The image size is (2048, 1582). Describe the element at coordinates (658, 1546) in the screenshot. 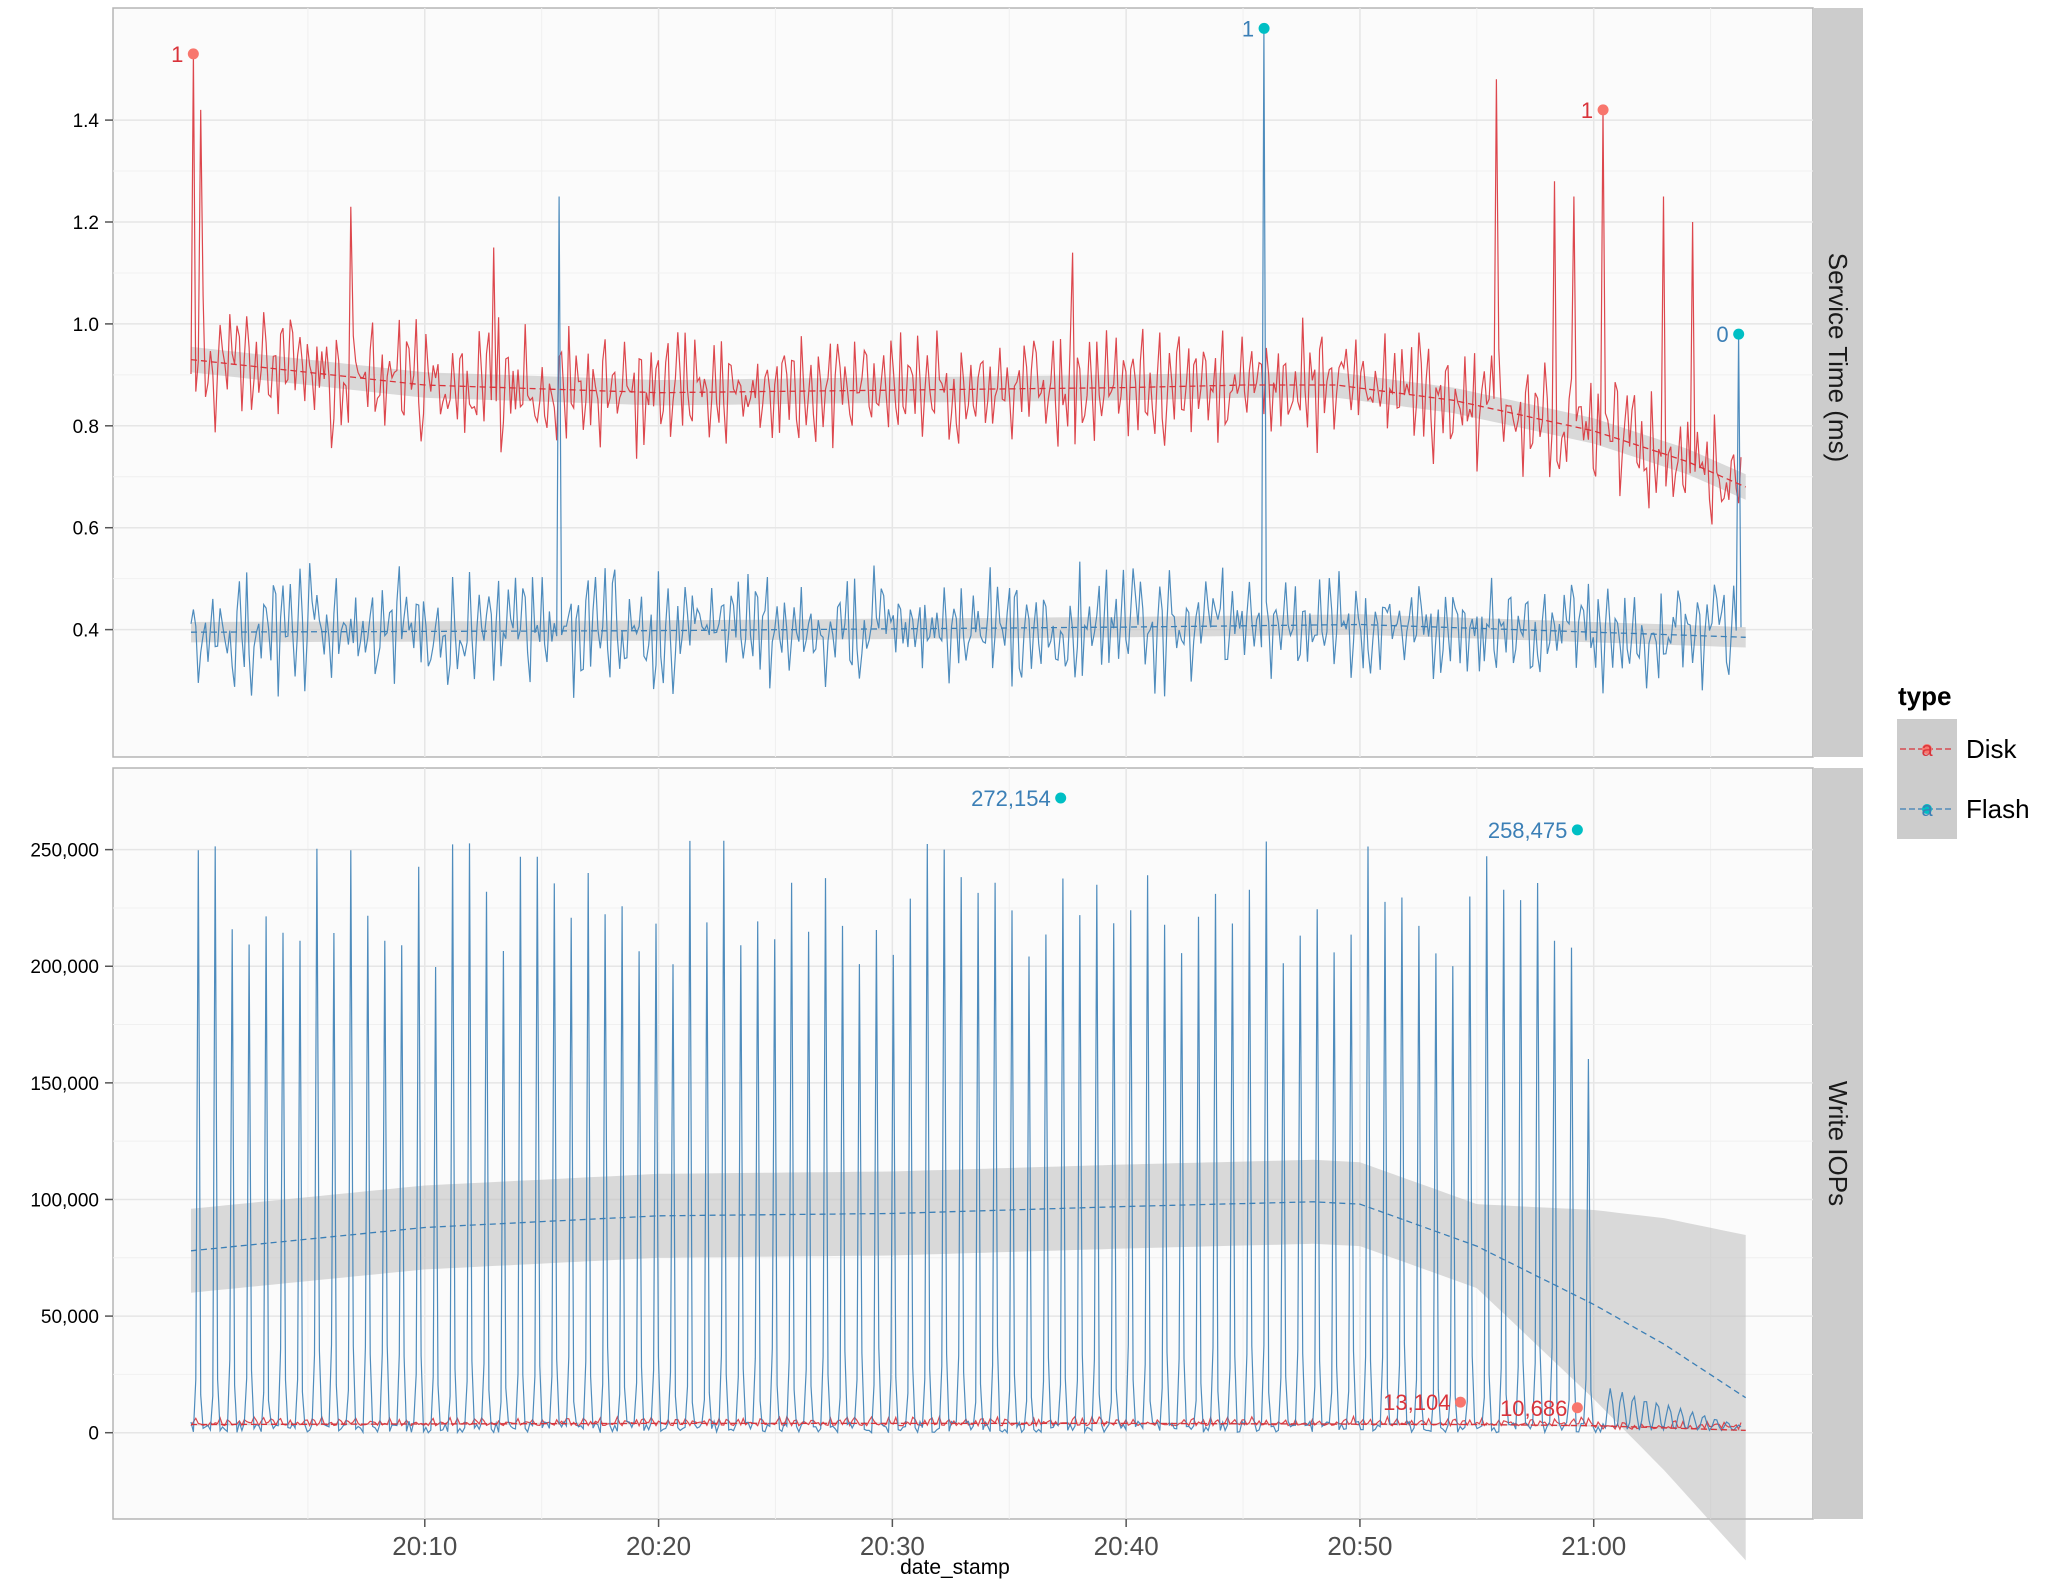

I see `x-tick-label: 20:20` at that location.